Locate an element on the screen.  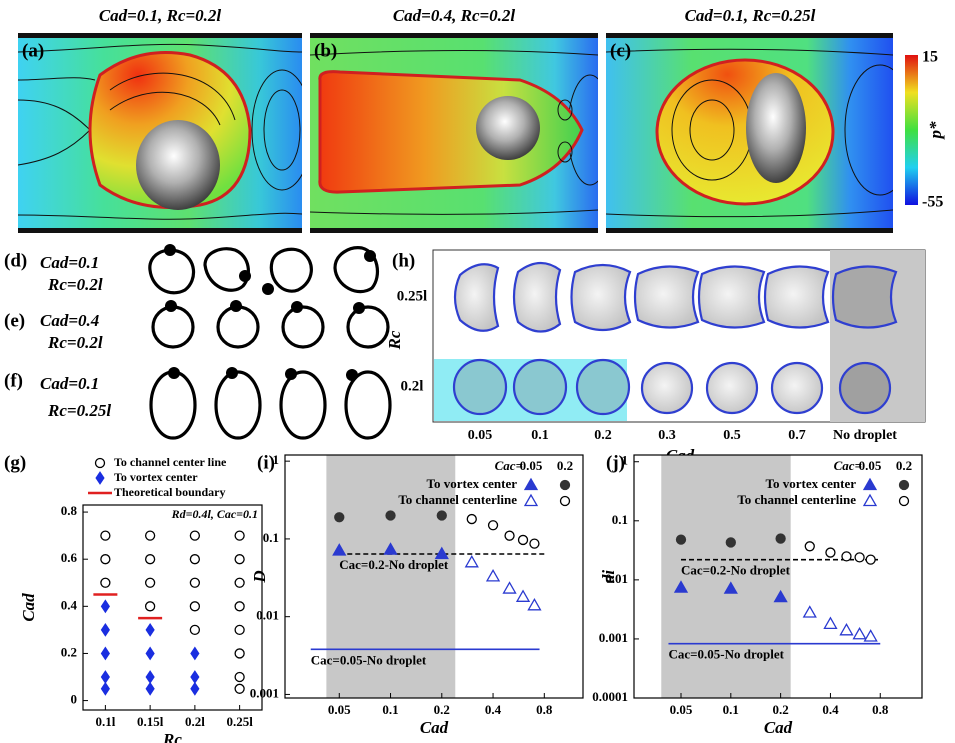
row-label: Cad=0.1 is located at coordinates (69, 383).